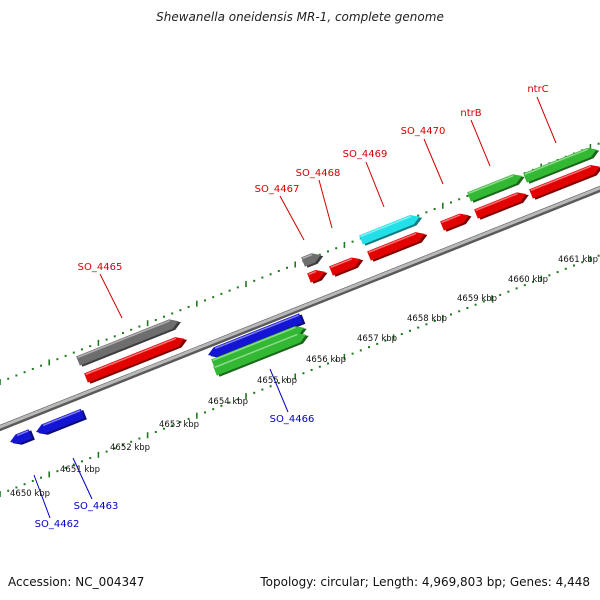  I want to click on SO_4465-gene-arrow, so click(127, 342).